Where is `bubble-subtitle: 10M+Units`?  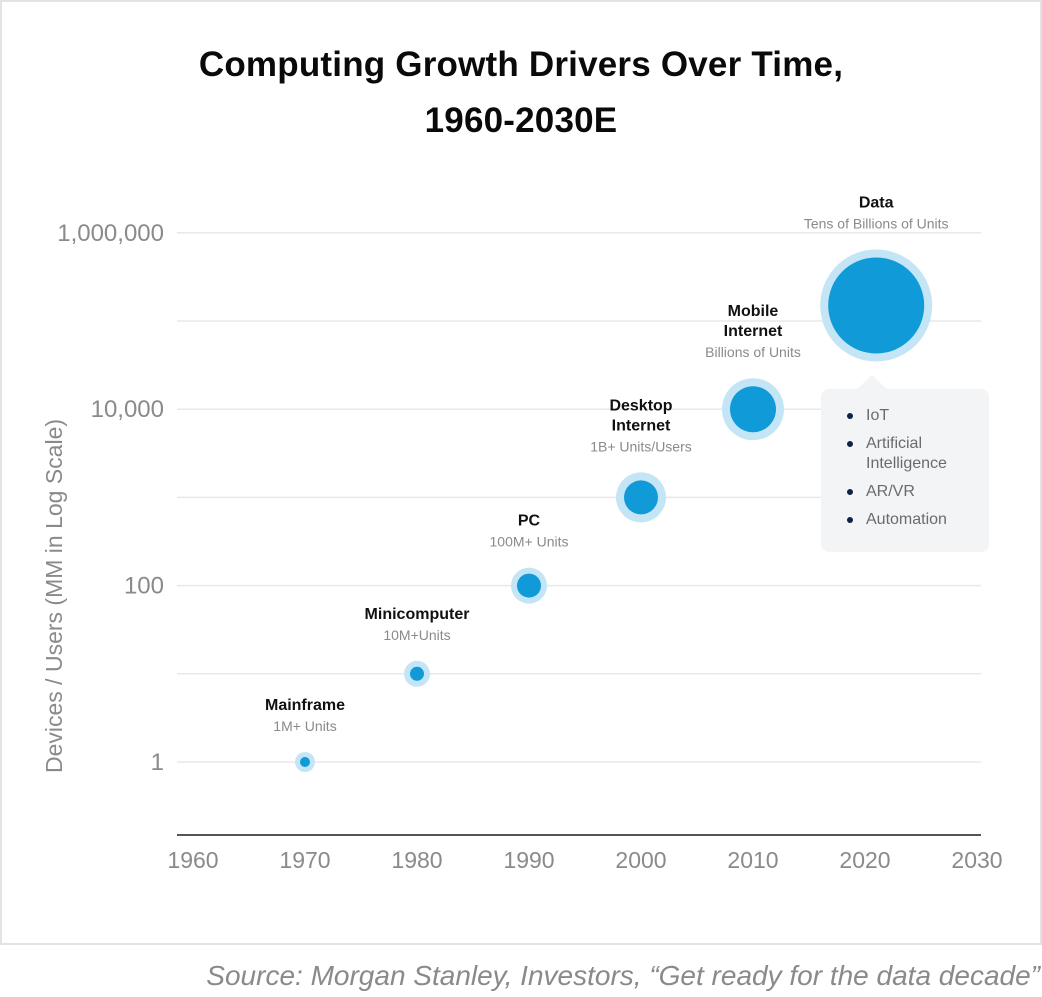
bubble-subtitle: 10M+Units is located at coordinates (416, 635).